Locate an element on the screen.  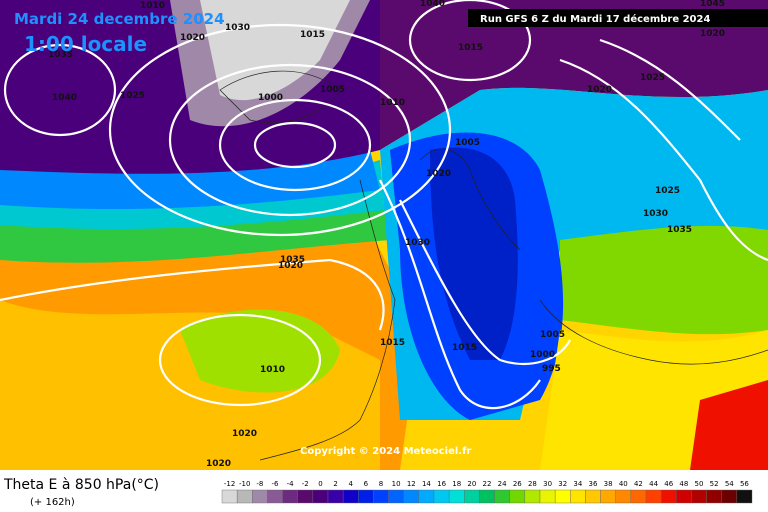
run-banner is located at coordinates (618, 18).